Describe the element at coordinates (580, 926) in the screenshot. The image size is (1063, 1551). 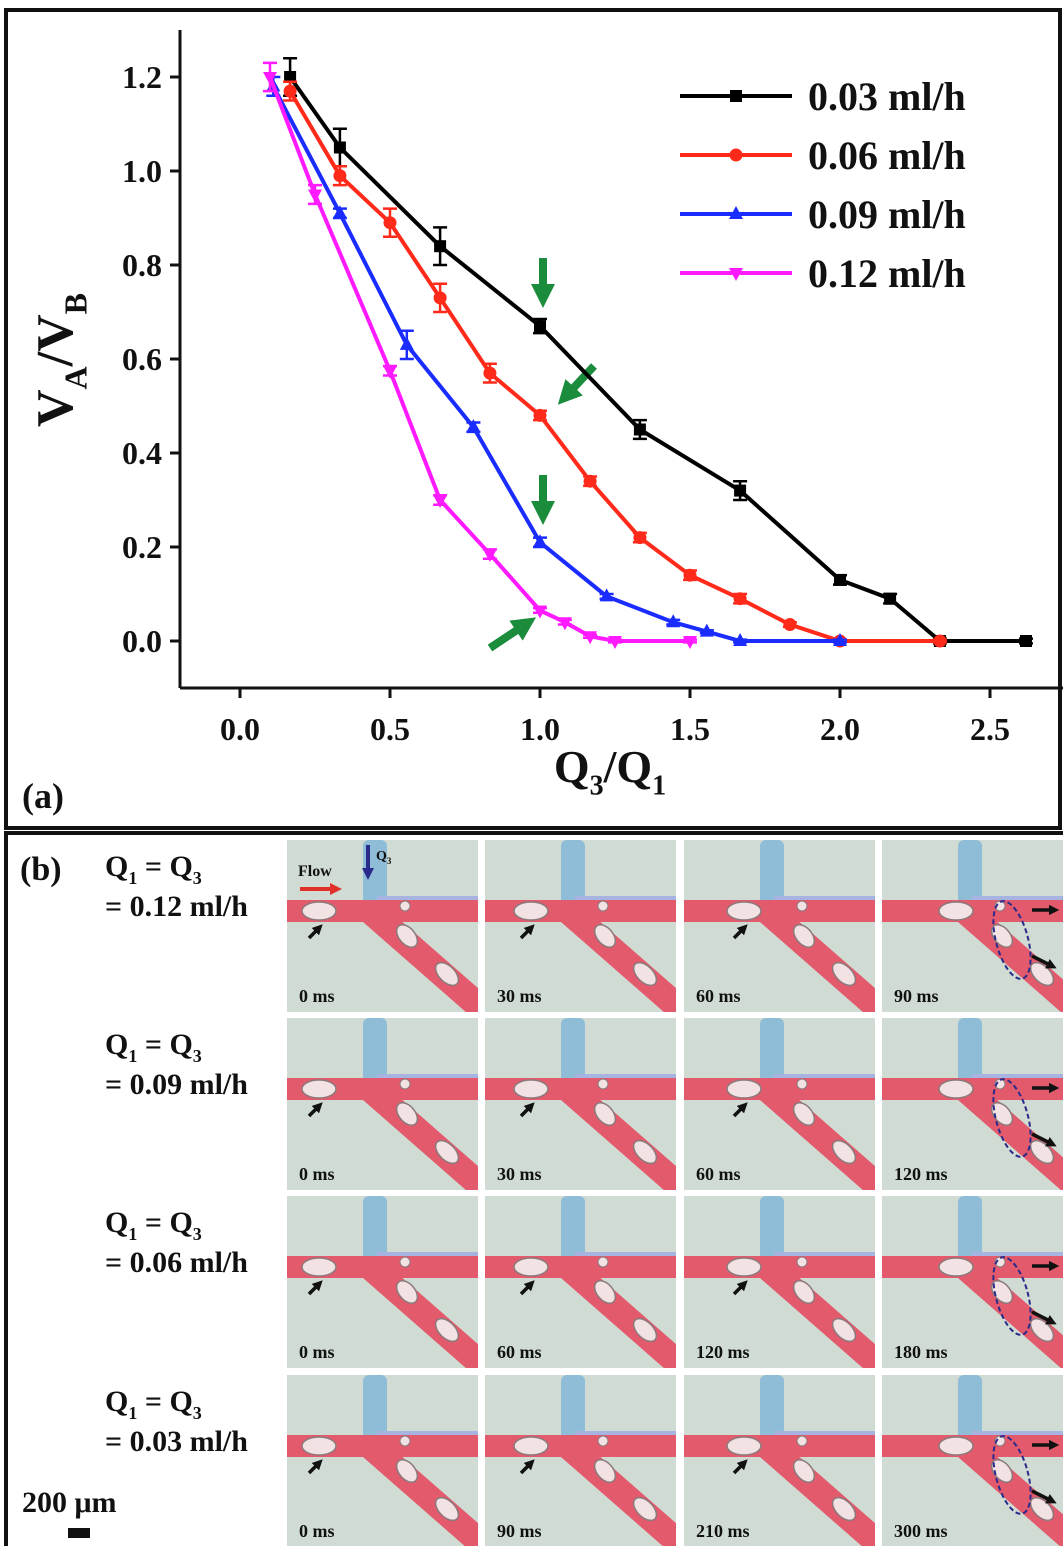
I see `micrograph: 30 ms` at that location.